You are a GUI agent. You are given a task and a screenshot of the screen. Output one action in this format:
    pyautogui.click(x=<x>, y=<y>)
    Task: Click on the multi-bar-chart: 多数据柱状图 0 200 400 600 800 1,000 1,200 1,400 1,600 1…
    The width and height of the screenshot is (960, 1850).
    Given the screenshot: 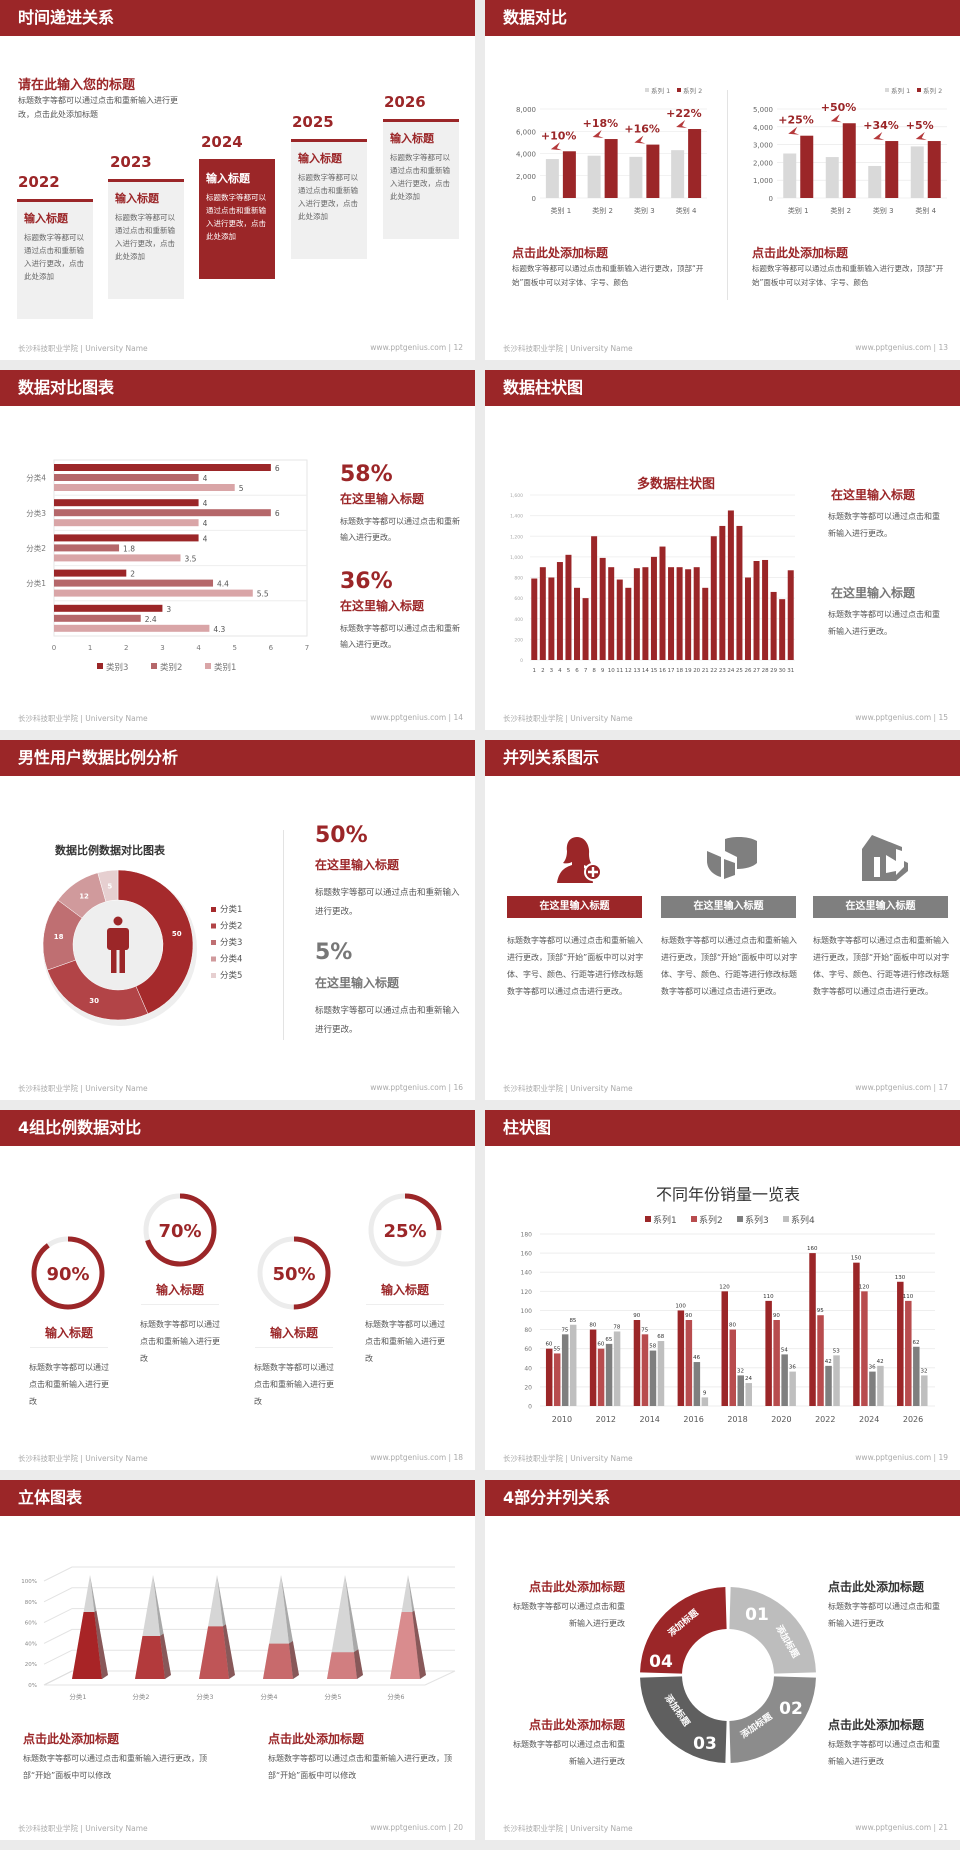 What is the action you would take?
    pyautogui.click(x=652, y=575)
    